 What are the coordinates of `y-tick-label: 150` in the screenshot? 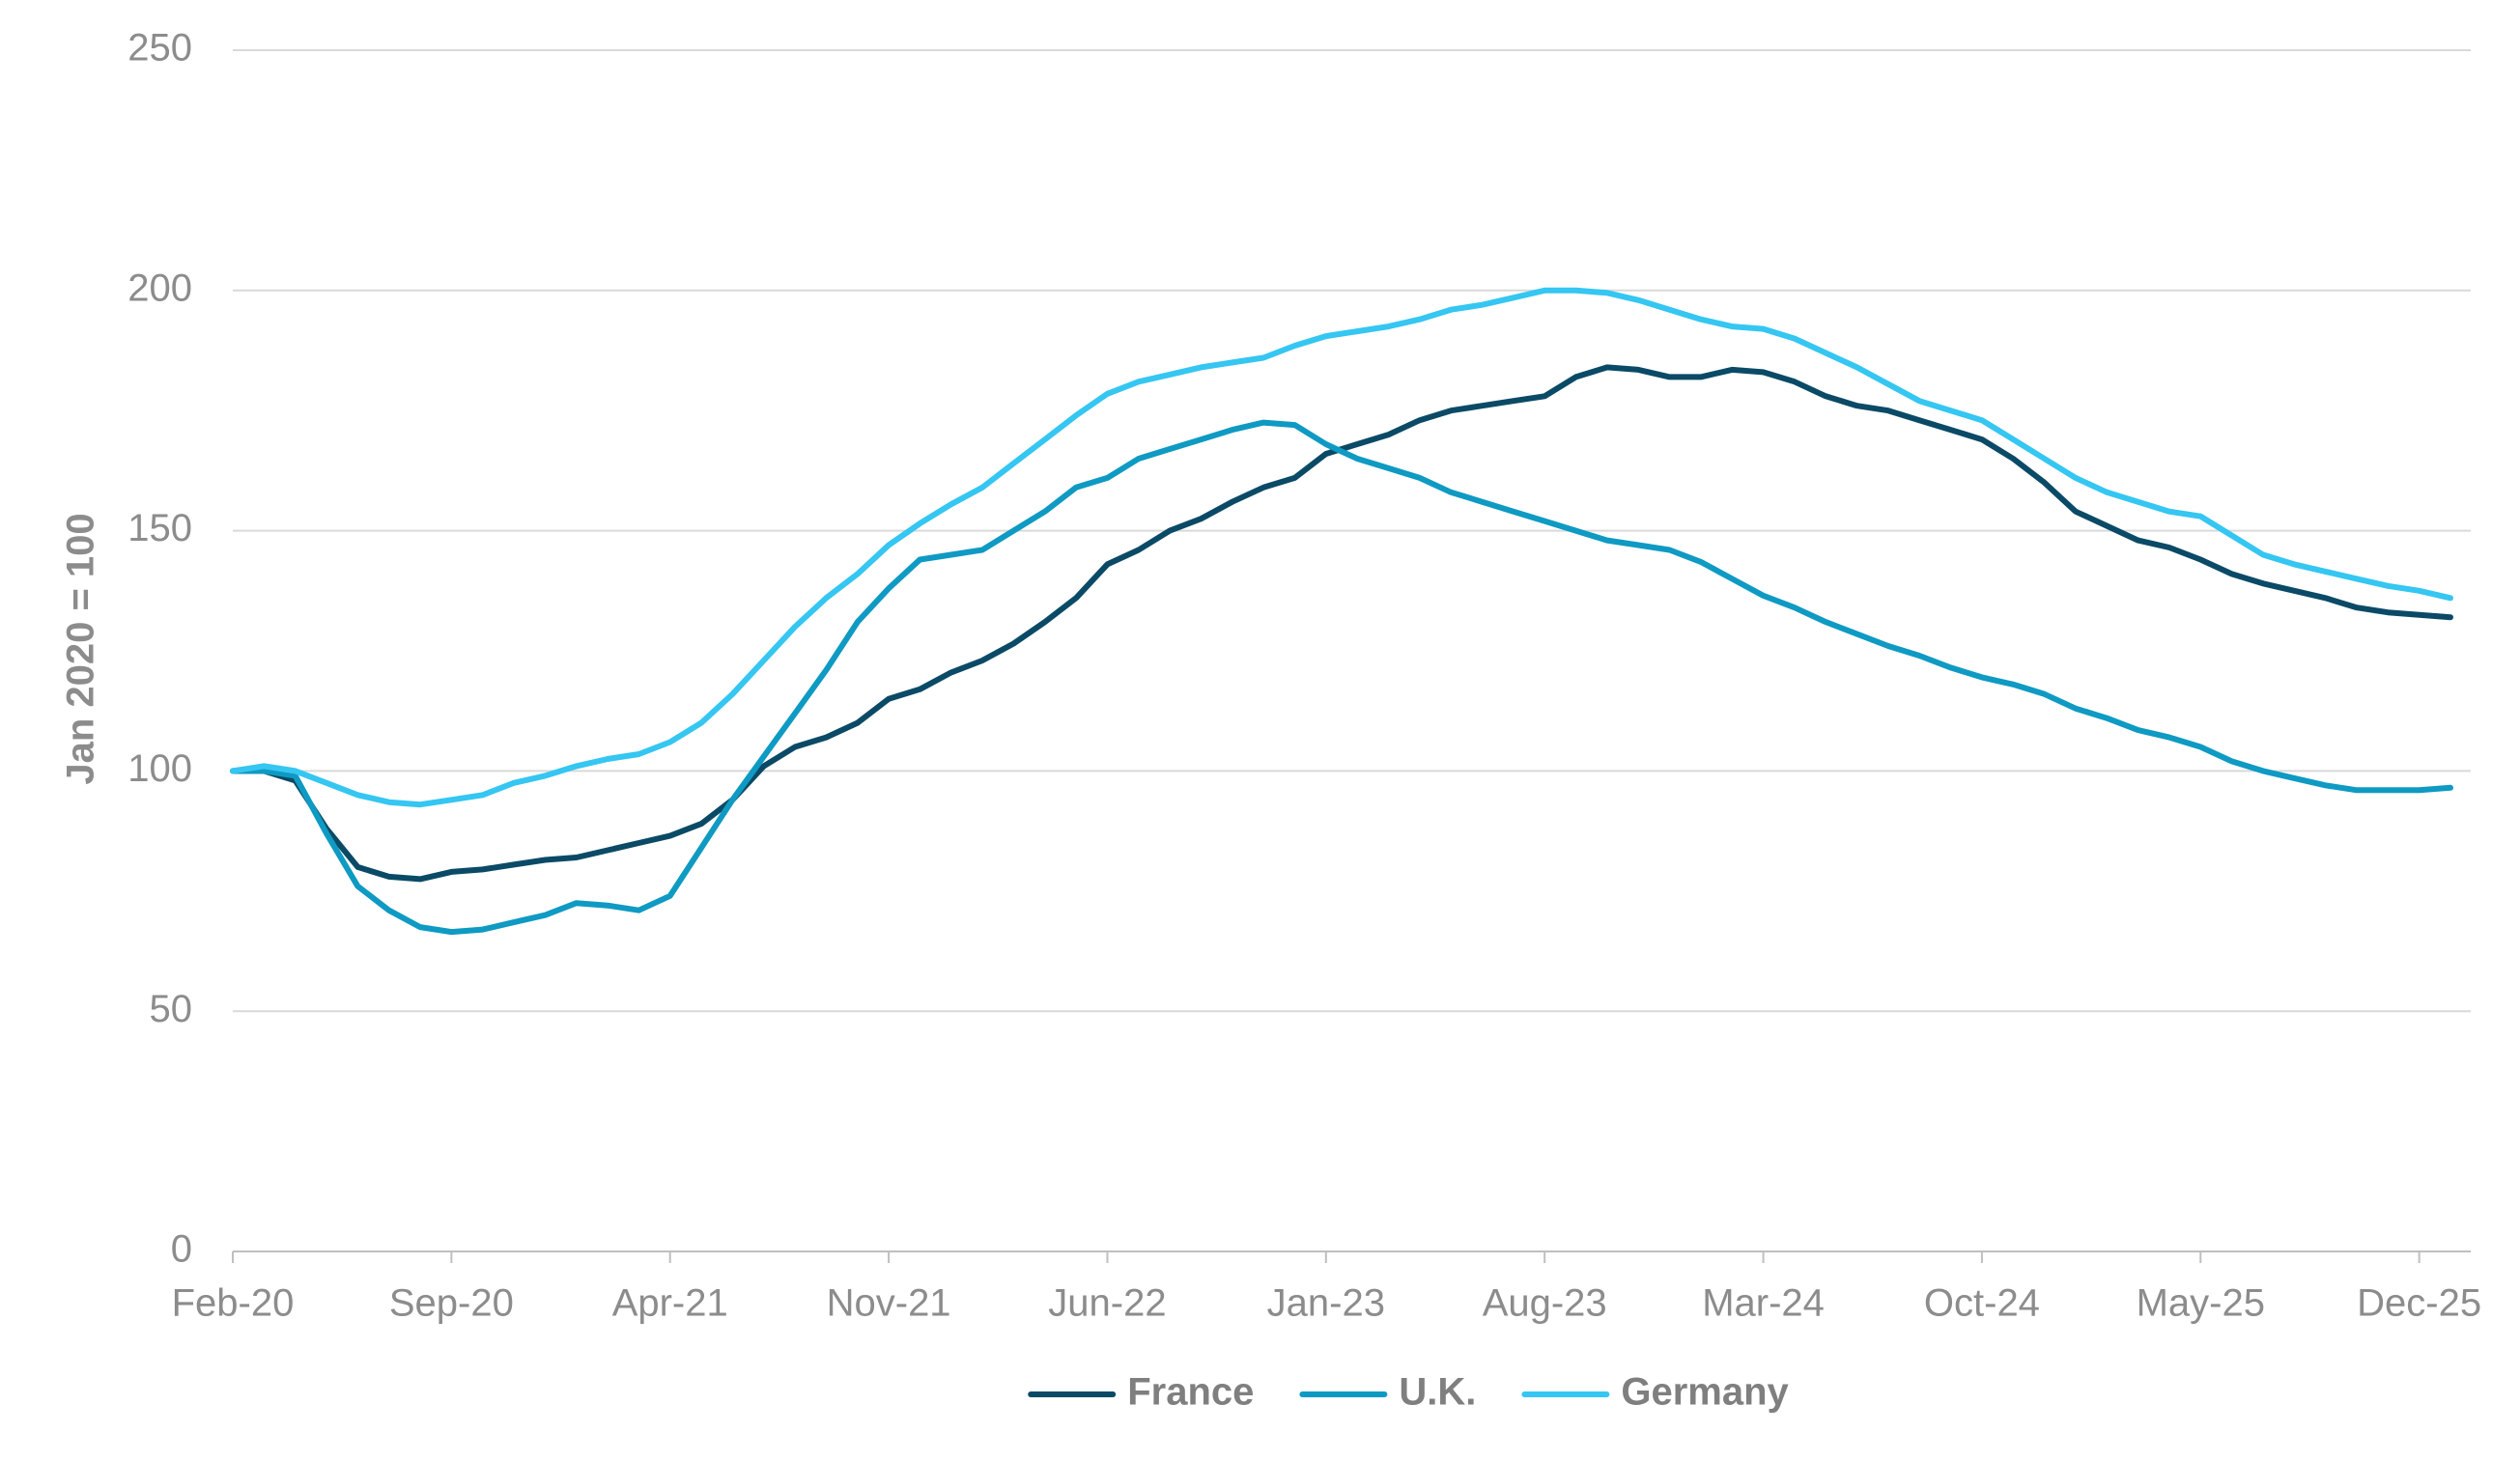 It's located at (160, 528).